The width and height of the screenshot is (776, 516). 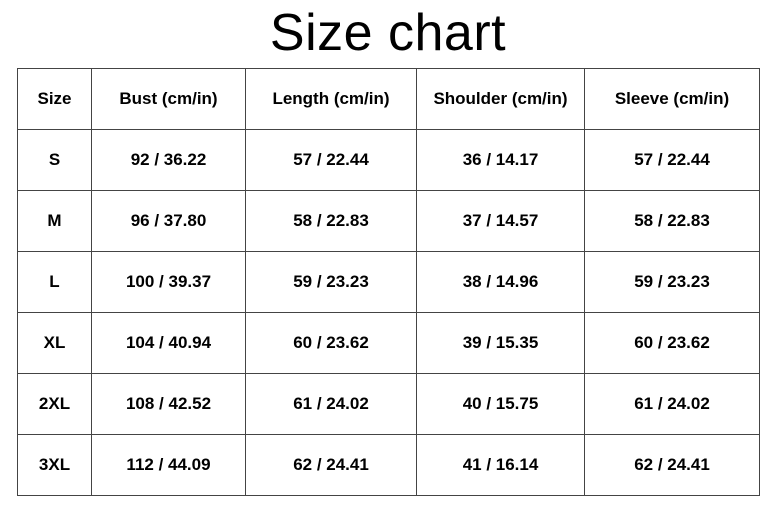 I want to click on table-cell: 39 / 15.35, so click(x=500, y=343).